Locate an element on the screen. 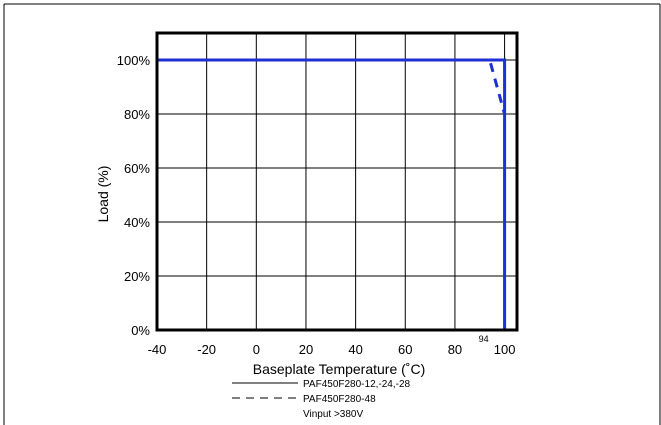  x-tick-label: -40 is located at coordinates (157, 349).